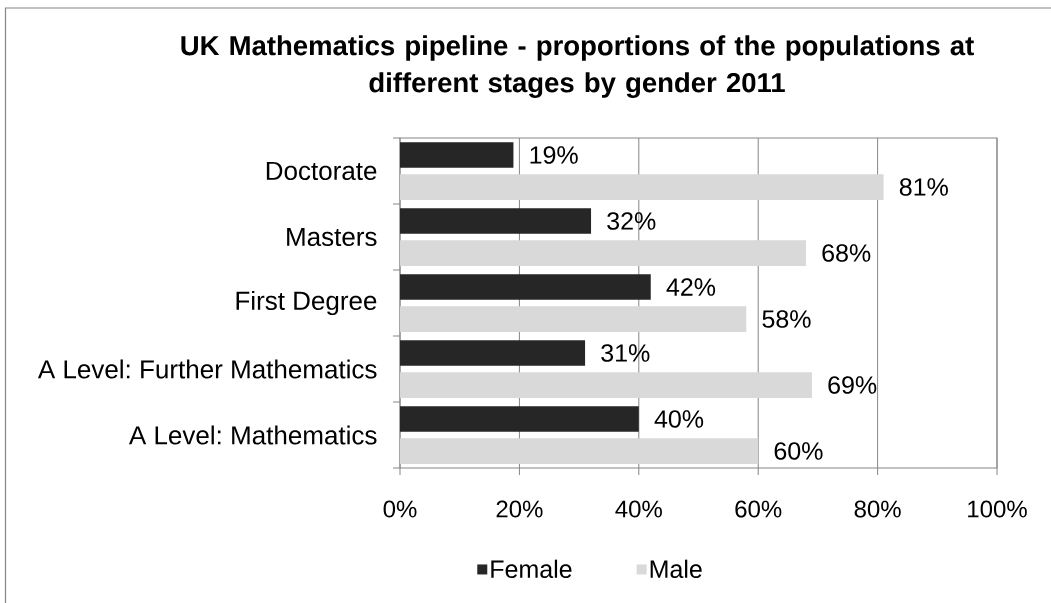  I want to click on data-label: 81%, so click(923, 187).